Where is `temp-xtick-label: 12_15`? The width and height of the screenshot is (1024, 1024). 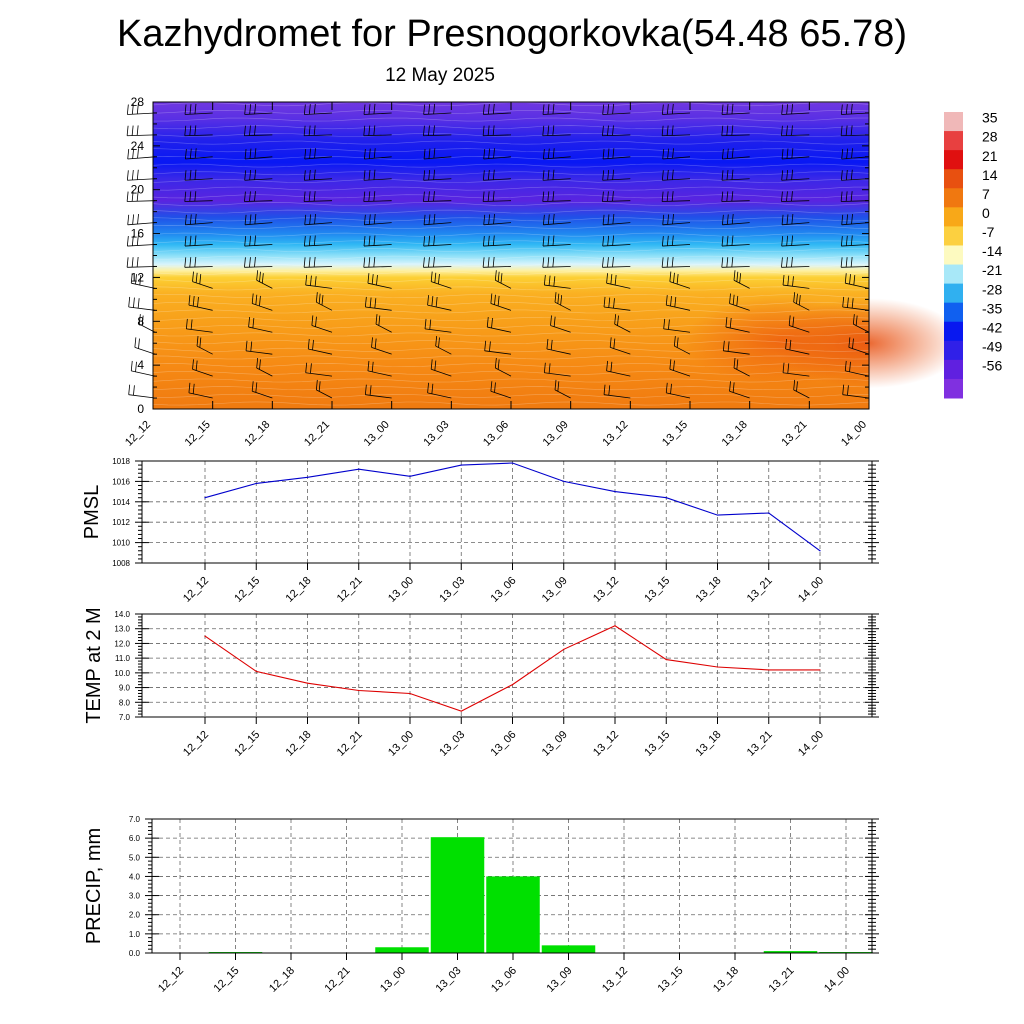 temp-xtick-label: 12_15 is located at coordinates (247, 744).